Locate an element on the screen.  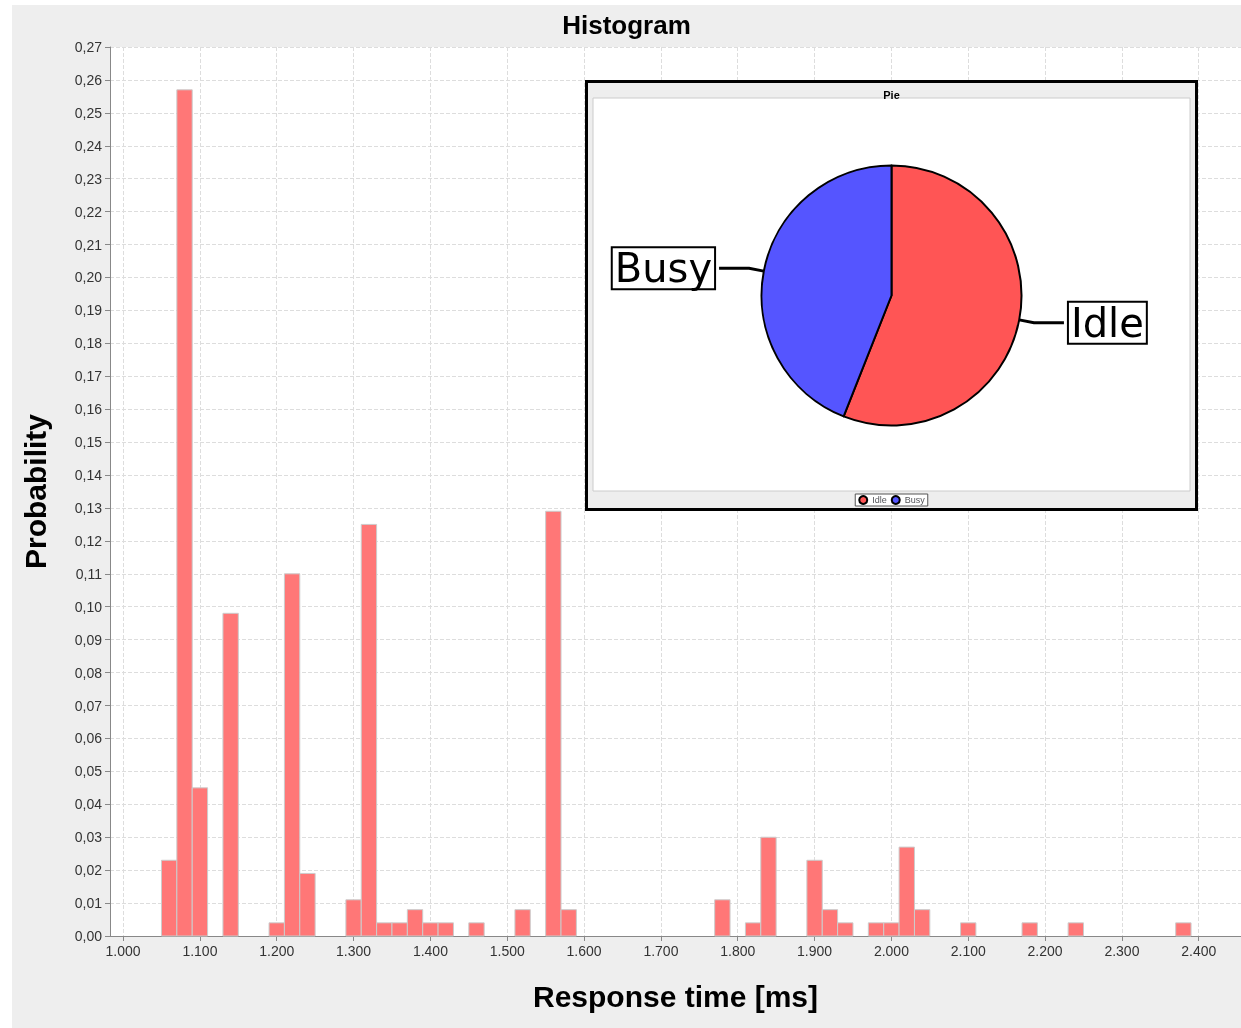
x-tick-label: 1.700 is located at coordinates (661, 951).